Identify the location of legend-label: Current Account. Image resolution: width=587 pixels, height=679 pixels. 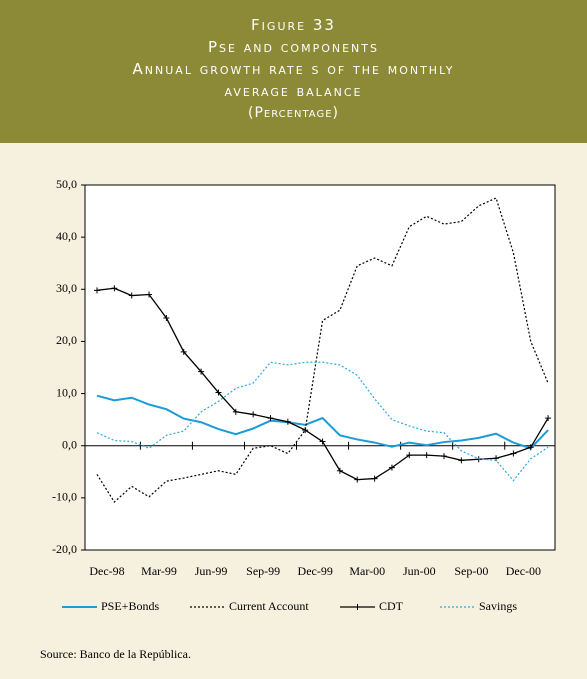
(269, 606).